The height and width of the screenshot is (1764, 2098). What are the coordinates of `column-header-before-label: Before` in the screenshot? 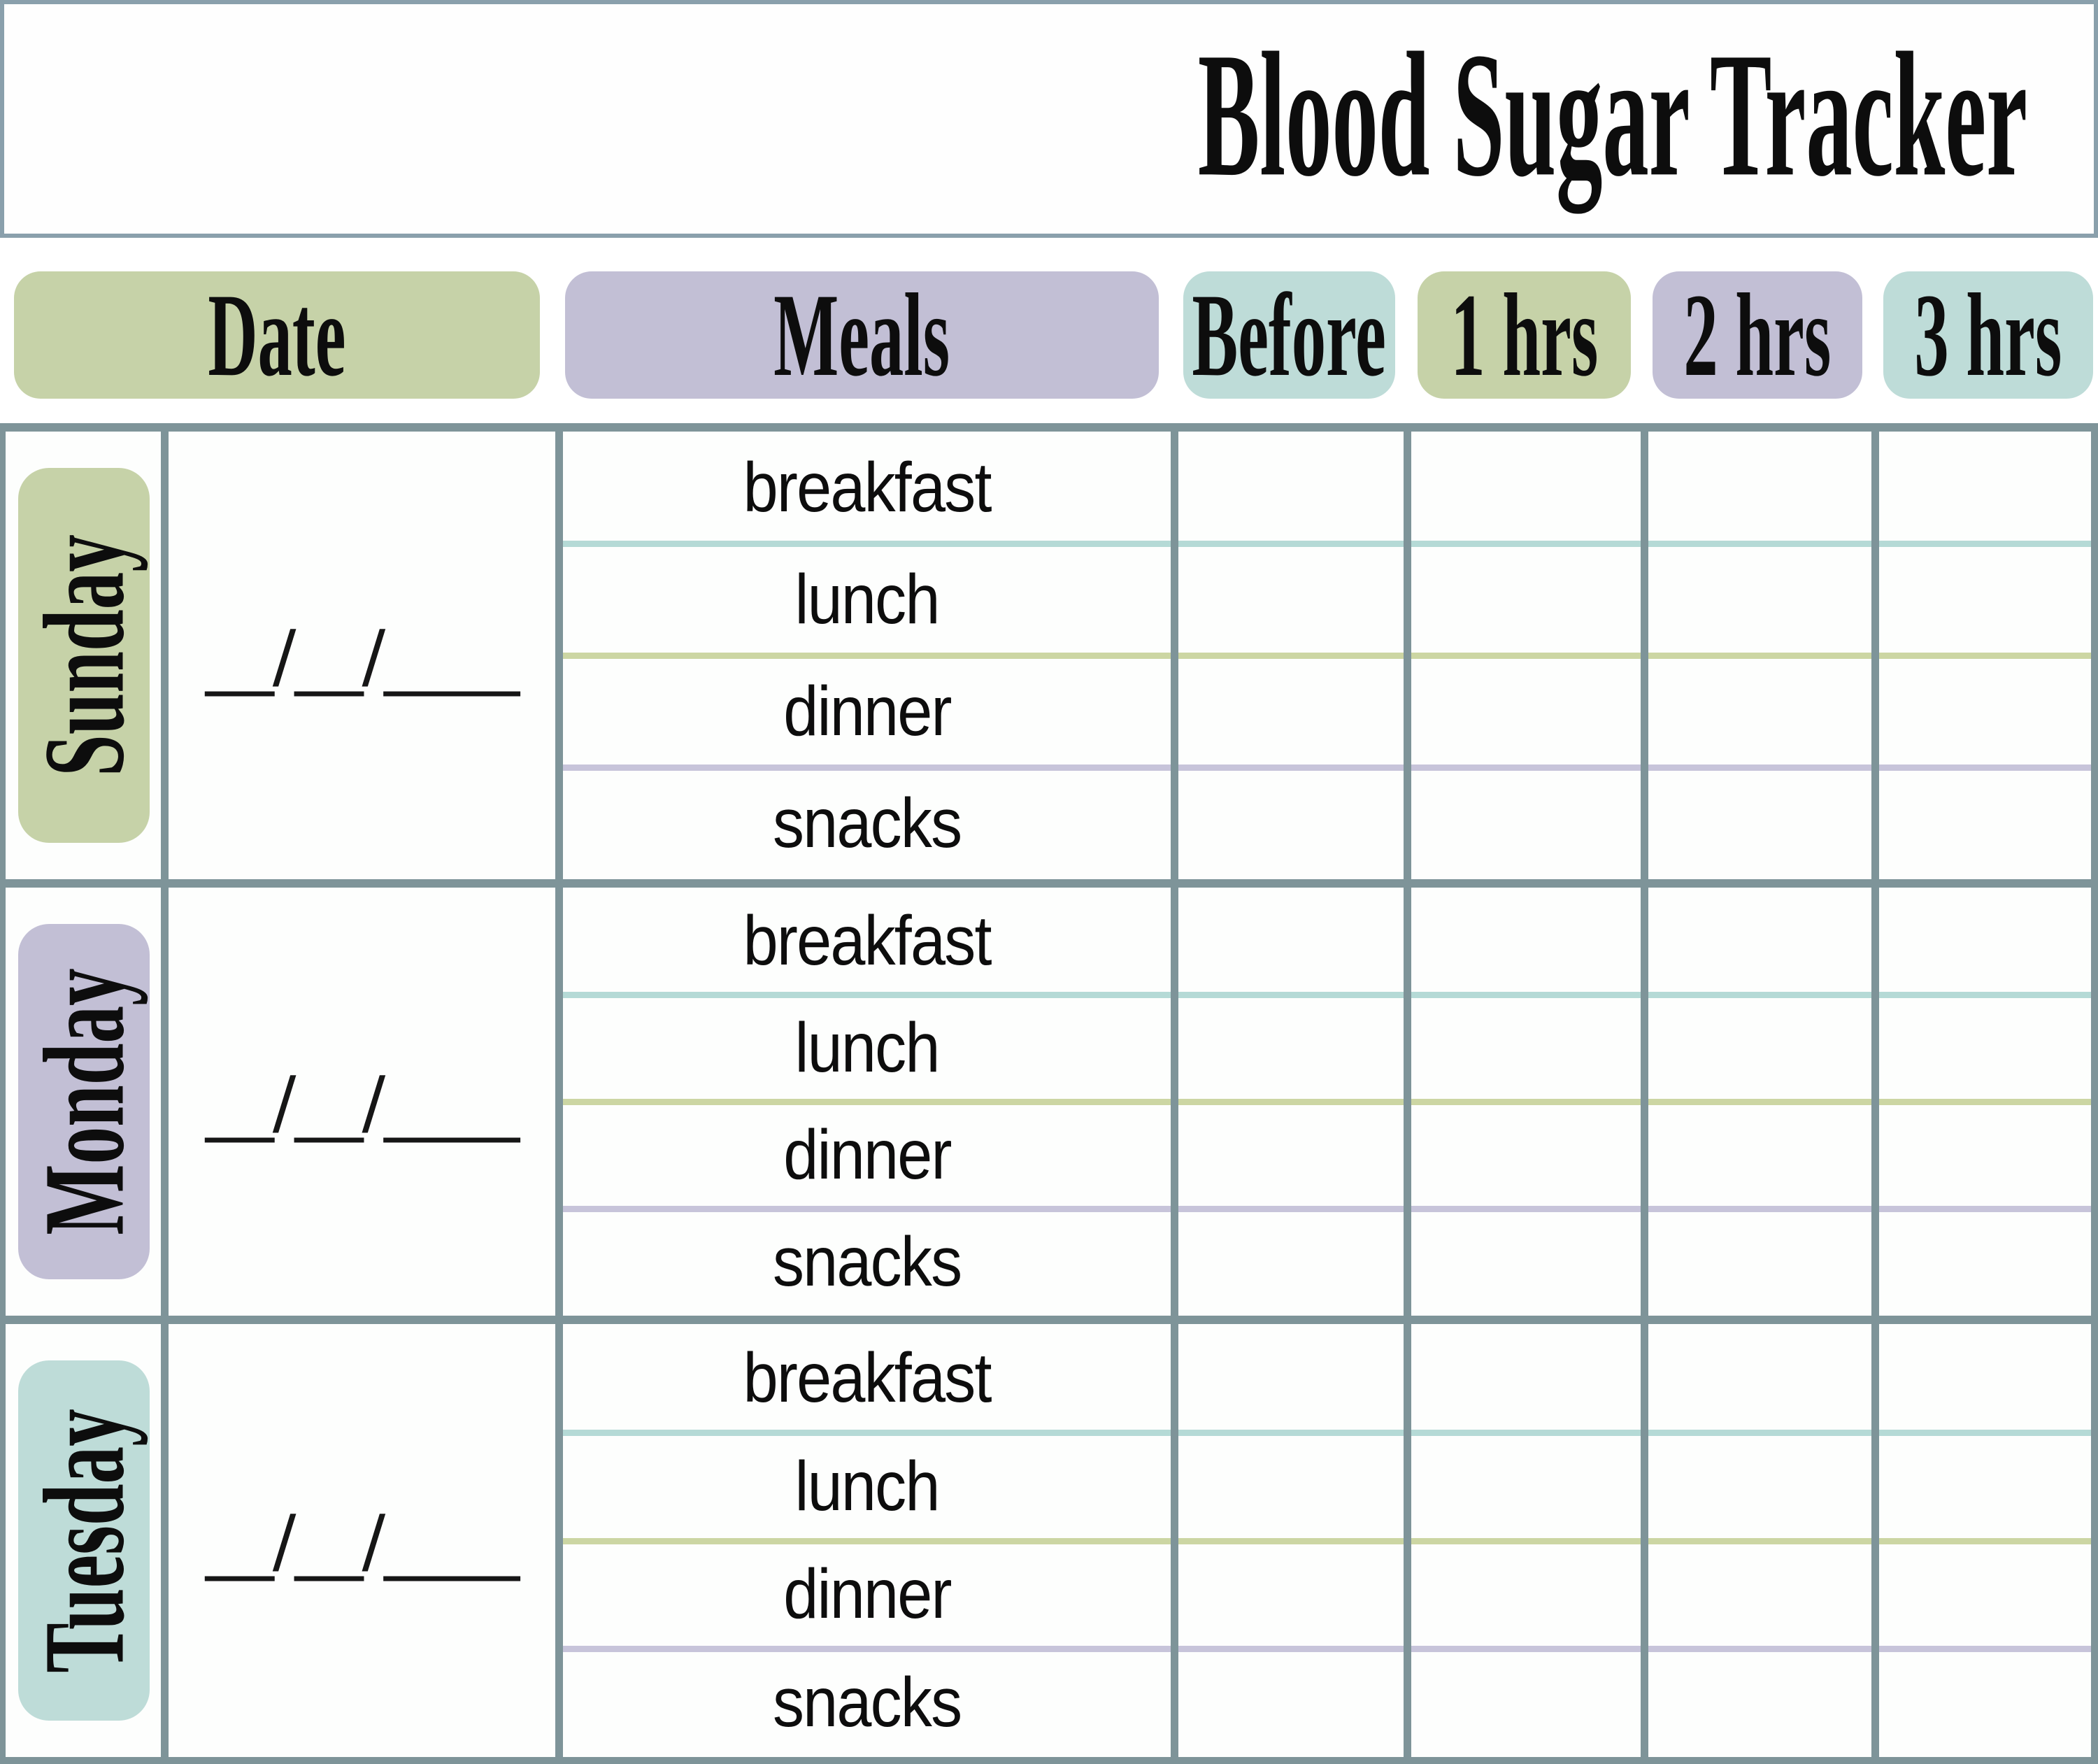 It's located at (1290, 335).